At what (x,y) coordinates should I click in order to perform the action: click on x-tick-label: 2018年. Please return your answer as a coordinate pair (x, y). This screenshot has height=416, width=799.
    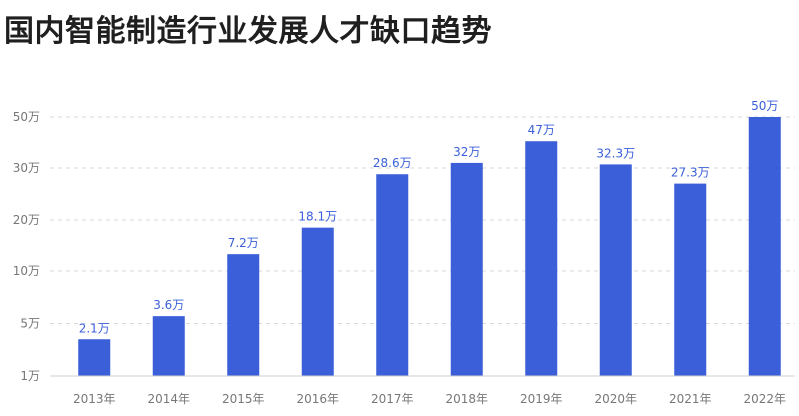
    Looking at the image, I should click on (466, 399).